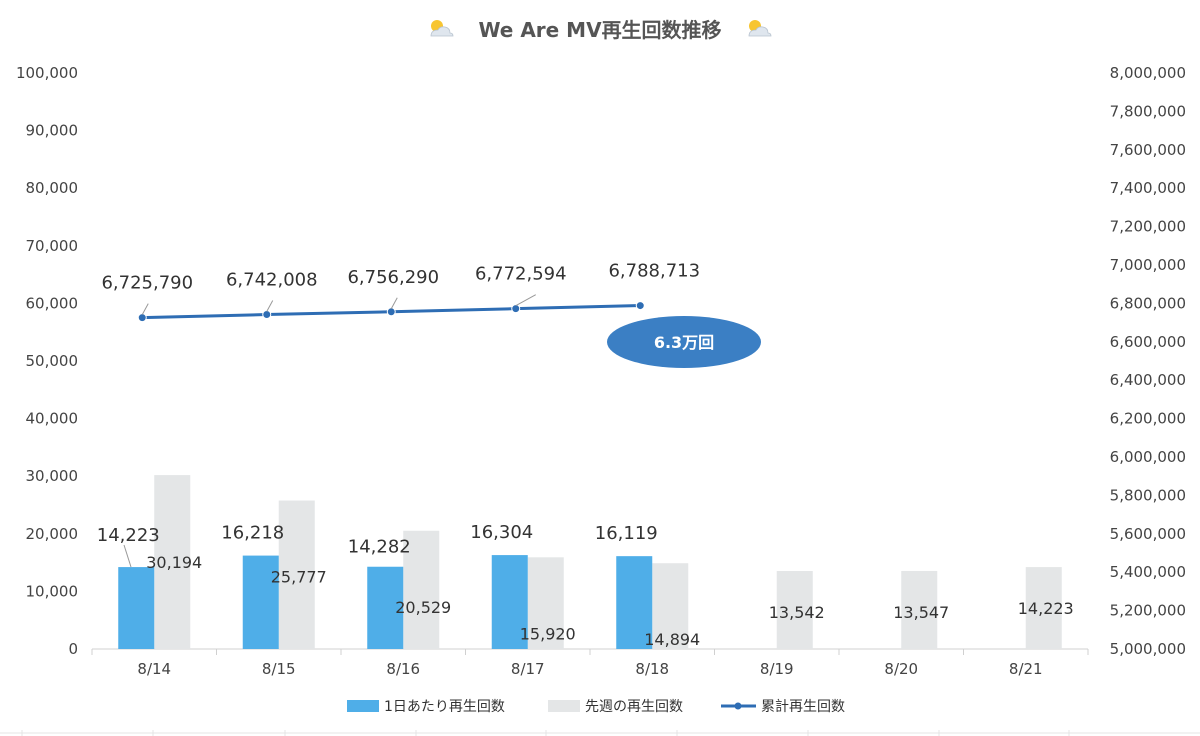 The image size is (1200, 736). I want to click on x-tick-label: 8/16, so click(403, 669).